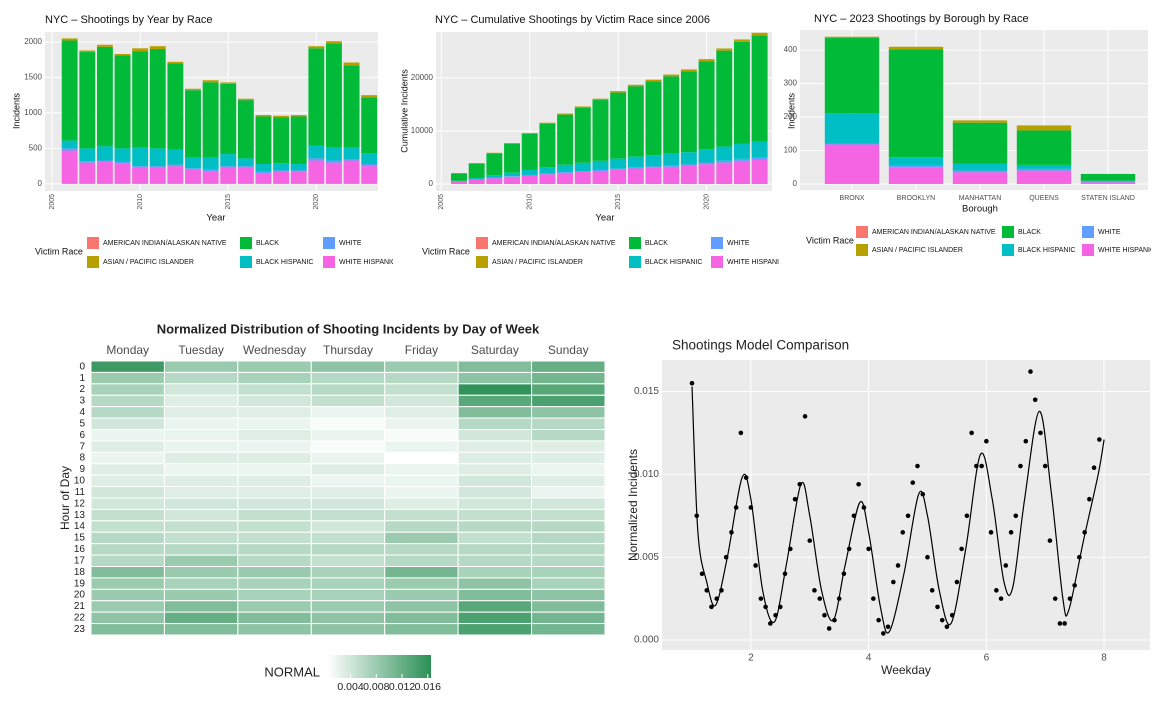  I want to click on row-label: 16, so click(80, 549).